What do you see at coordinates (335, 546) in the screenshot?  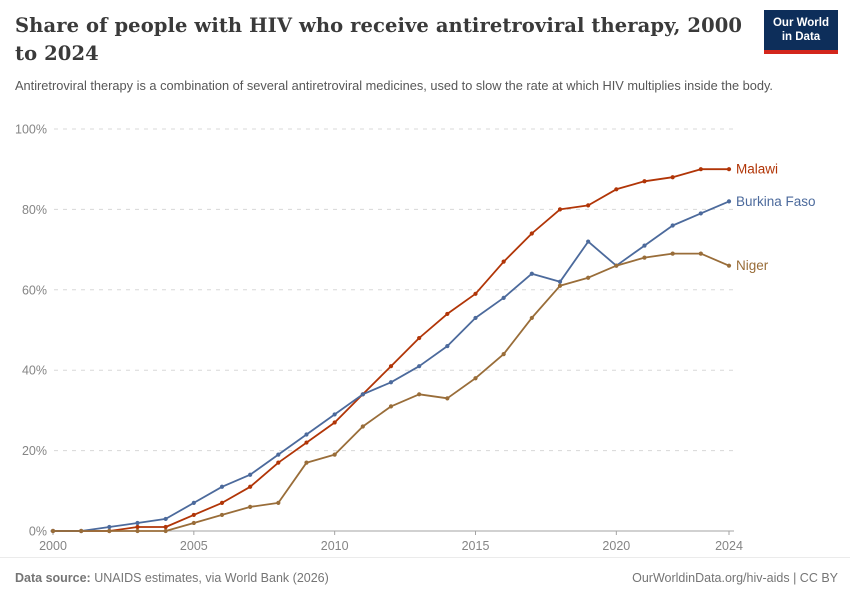 I see `x-axis-tick-label: 2010` at bounding box center [335, 546].